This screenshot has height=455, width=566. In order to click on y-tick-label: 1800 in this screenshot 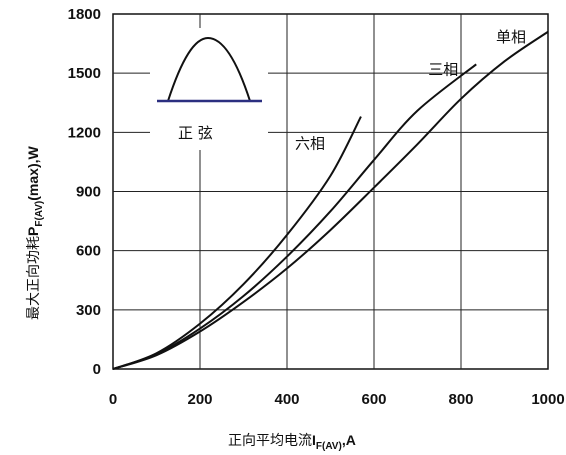, I will do `click(84, 14)`.